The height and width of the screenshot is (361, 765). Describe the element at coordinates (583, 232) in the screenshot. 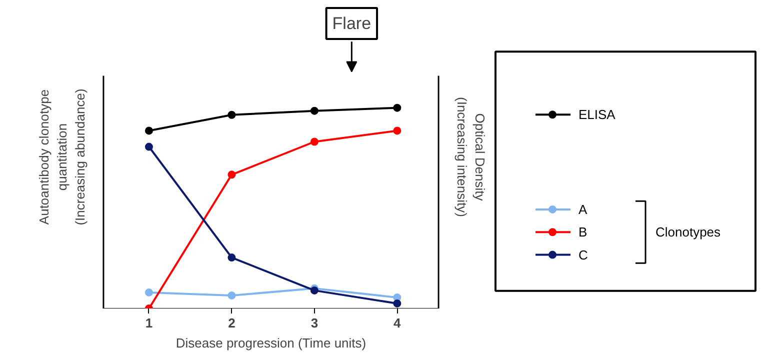

I see `legend-label: B` at that location.